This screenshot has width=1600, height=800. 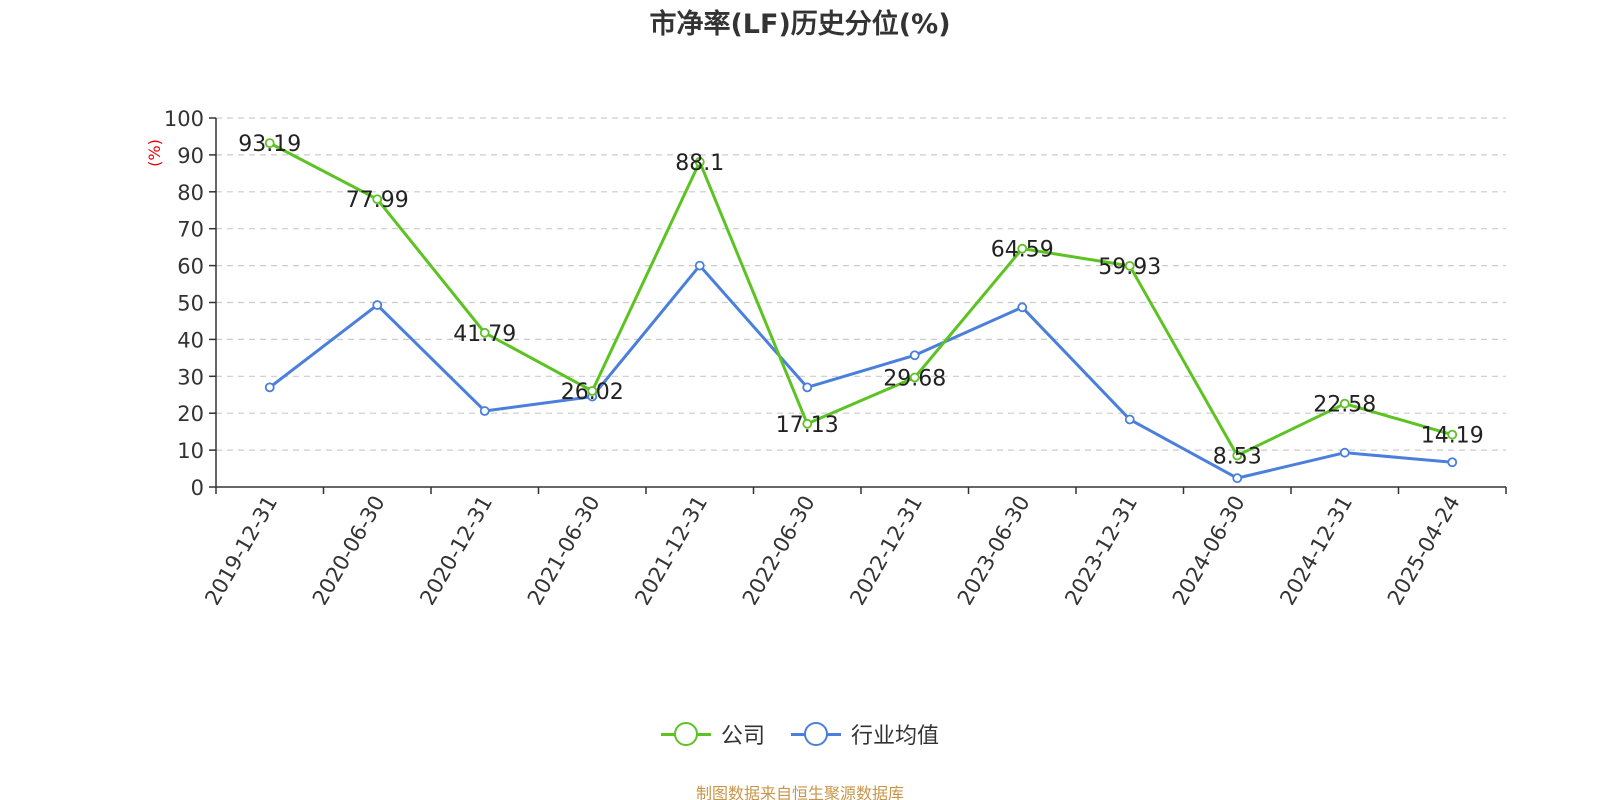 What do you see at coordinates (886, 551) in the screenshot?
I see `x-tick-label-2022-12-31: 2022-12-31` at bounding box center [886, 551].